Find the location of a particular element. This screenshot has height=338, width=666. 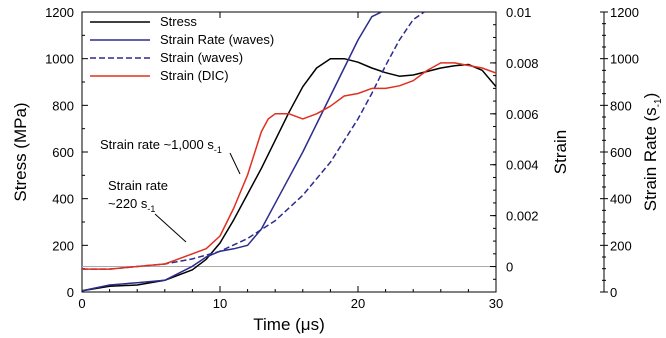

x-tick-label: 0 is located at coordinates (81, 303).